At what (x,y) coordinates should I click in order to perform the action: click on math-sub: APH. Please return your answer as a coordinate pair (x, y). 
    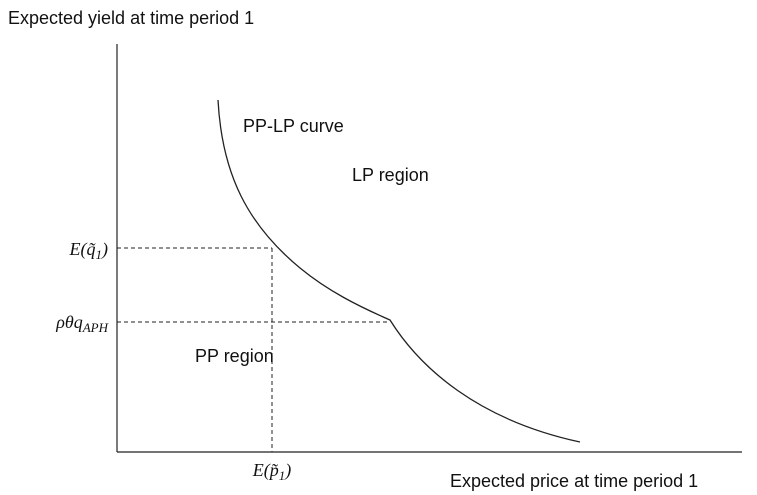
    Looking at the image, I should click on (95, 327).